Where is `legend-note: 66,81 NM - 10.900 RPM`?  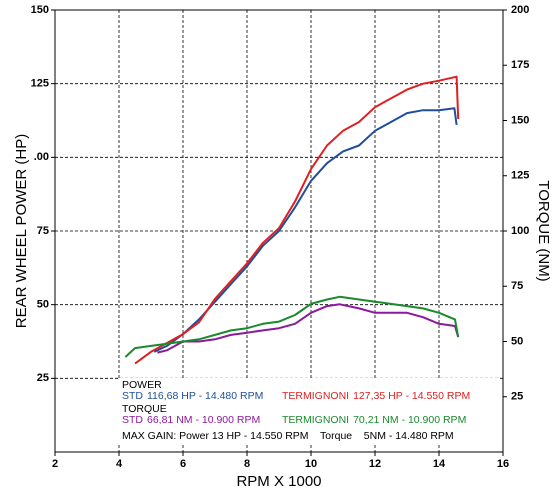 legend-note: 66,81 NM - 10.900 RPM is located at coordinates (203, 420).